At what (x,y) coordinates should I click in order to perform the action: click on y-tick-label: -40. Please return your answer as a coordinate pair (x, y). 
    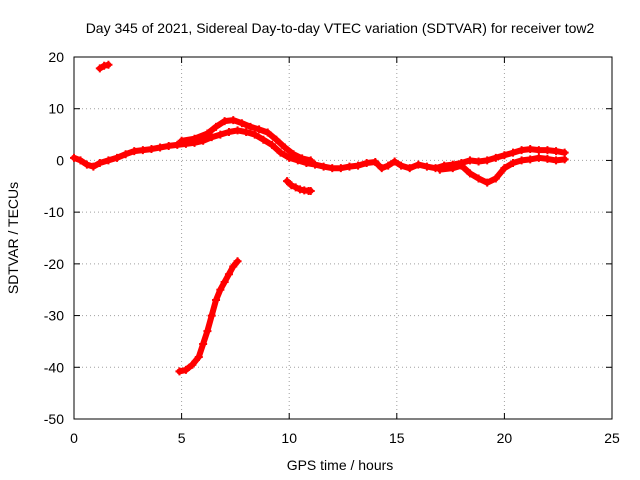
    Looking at the image, I should click on (54, 367).